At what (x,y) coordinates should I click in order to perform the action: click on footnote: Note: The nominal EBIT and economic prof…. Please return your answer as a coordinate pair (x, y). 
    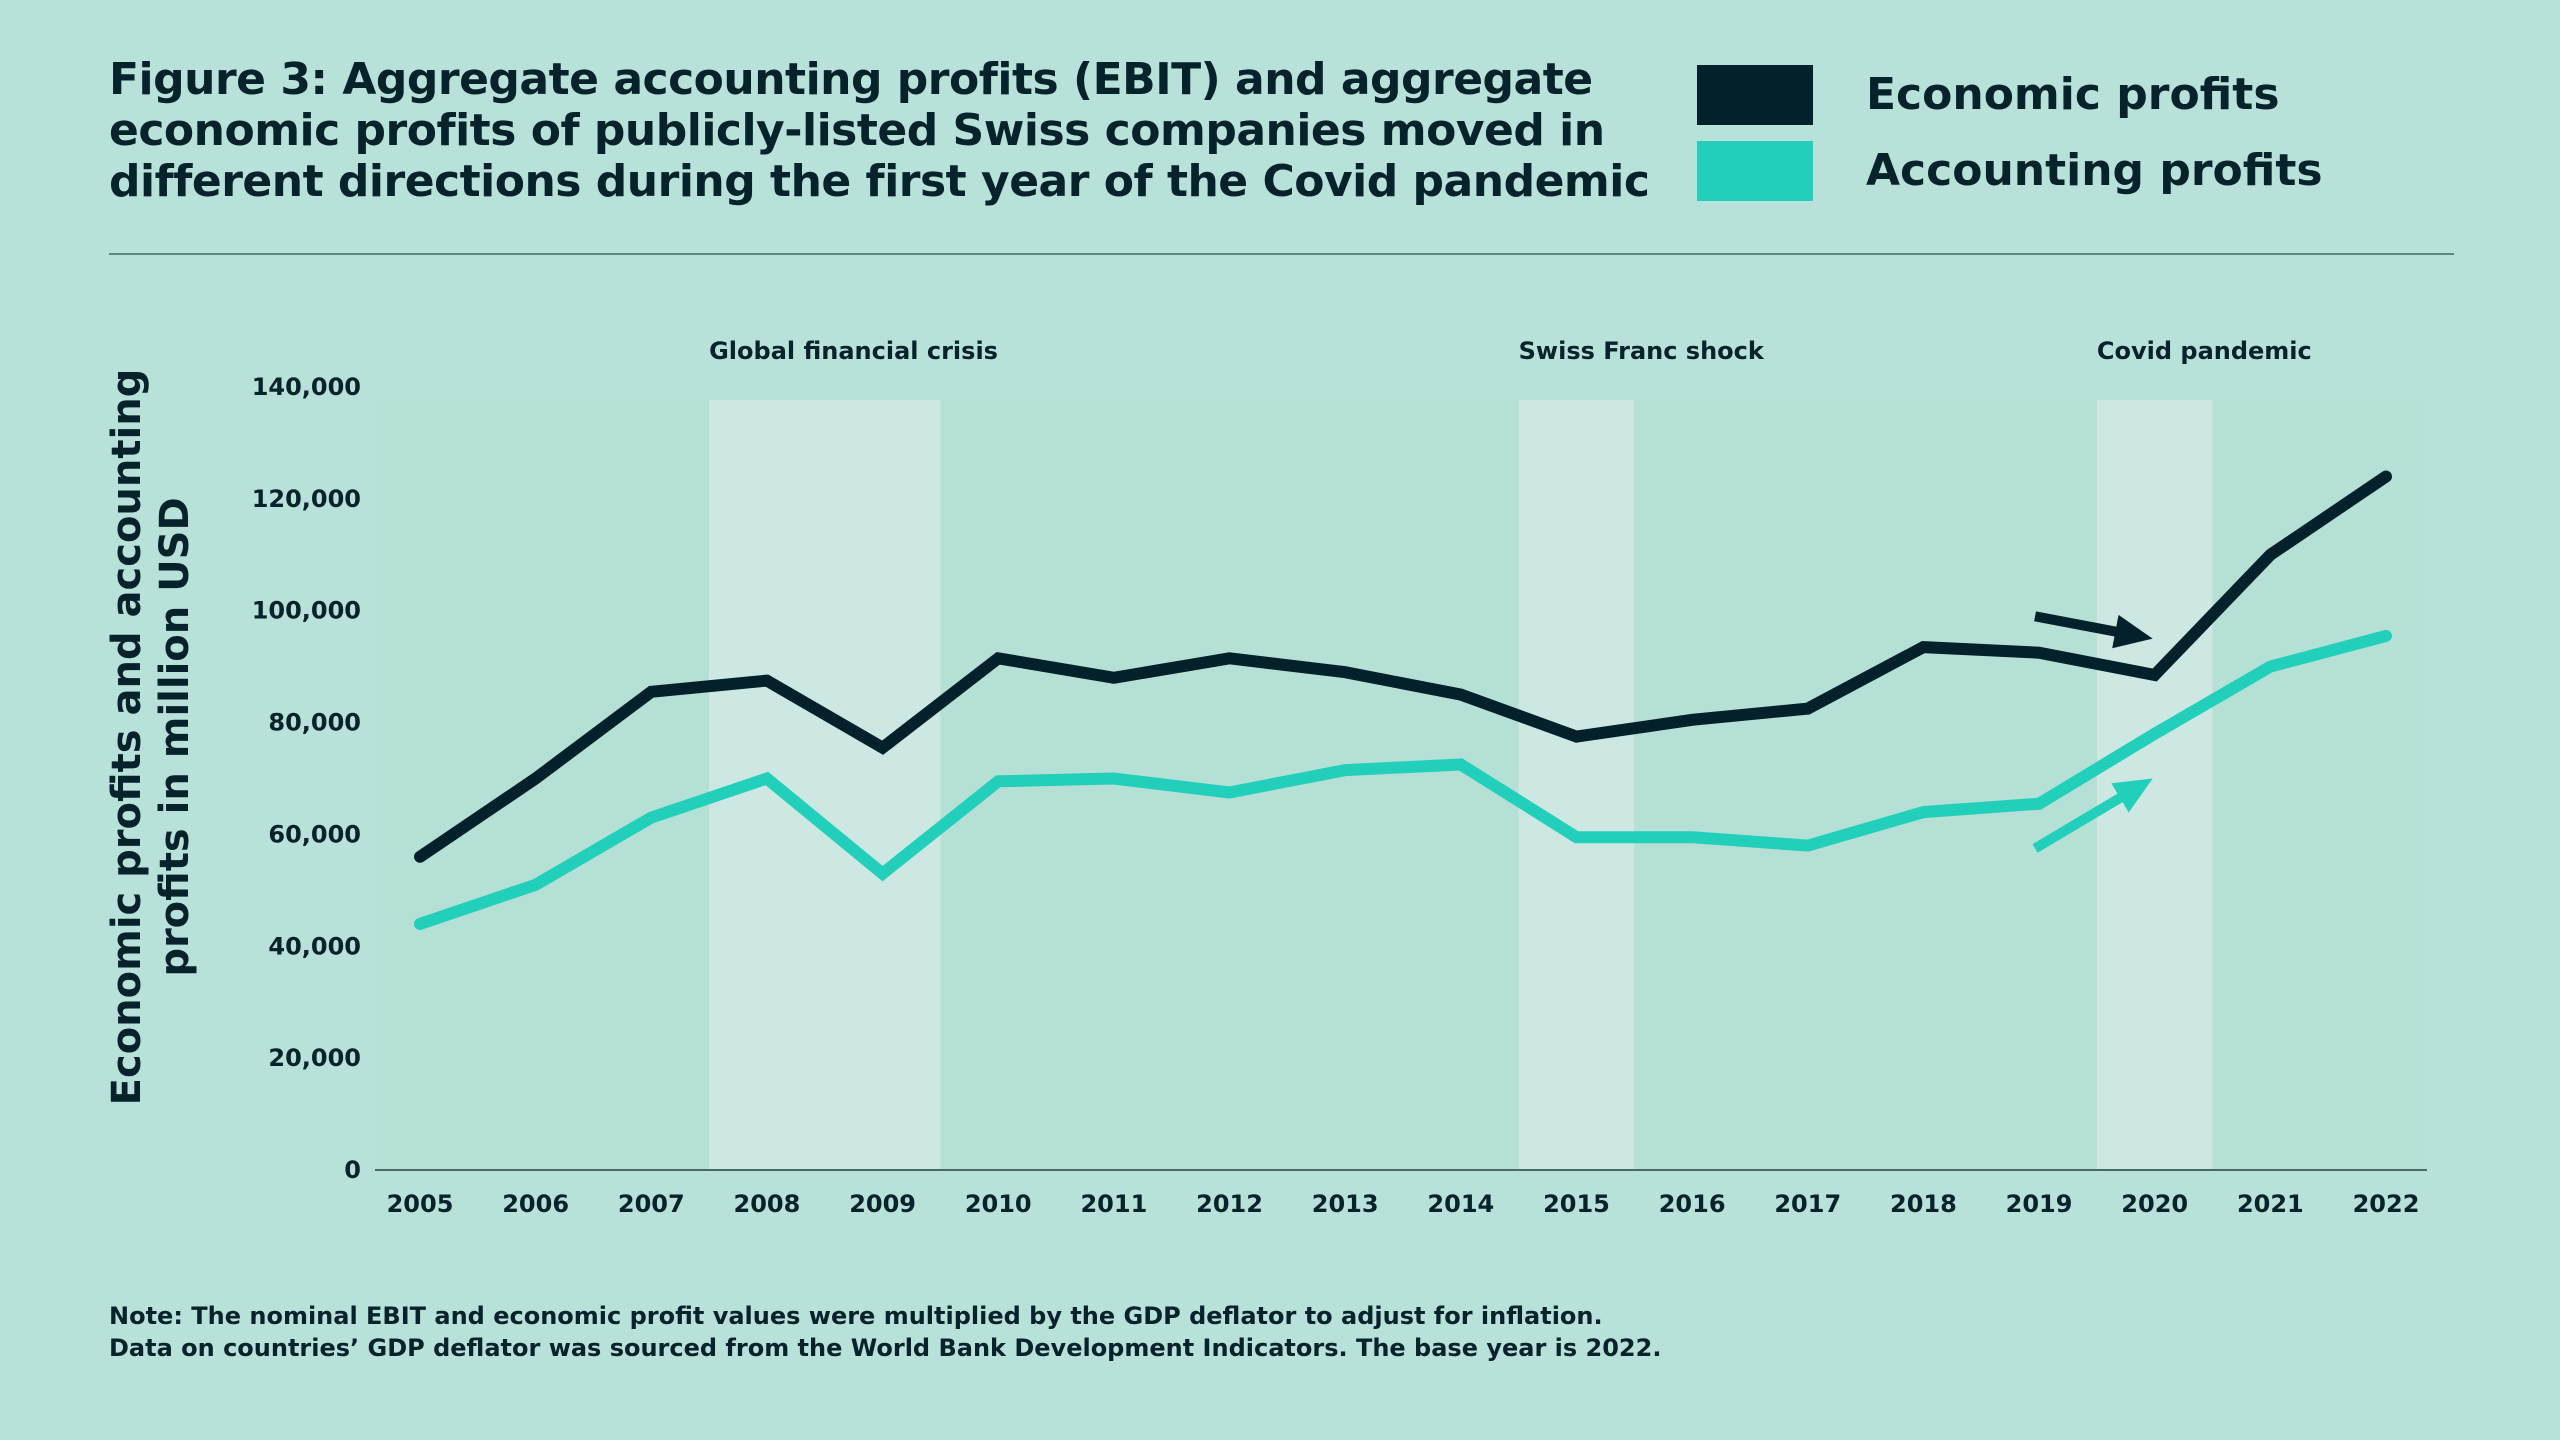
    Looking at the image, I should click on (1259, 1332).